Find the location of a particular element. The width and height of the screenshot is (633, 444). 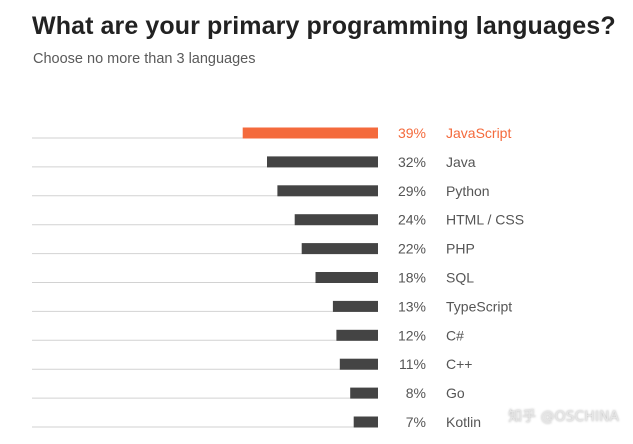

value-label: 39% is located at coordinates (412, 133).